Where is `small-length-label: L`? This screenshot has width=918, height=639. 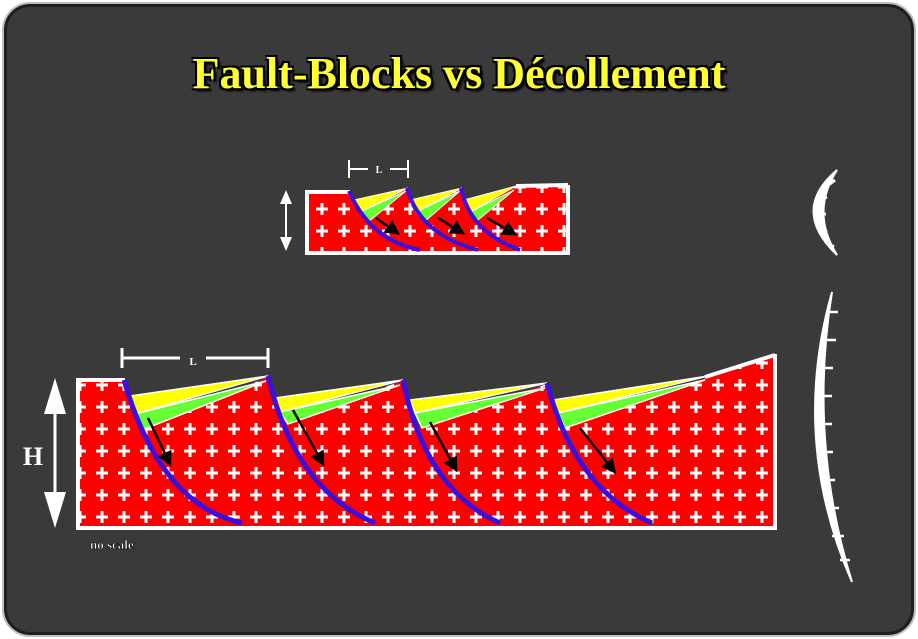
small-length-label: L is located at coordinates (379, 170).